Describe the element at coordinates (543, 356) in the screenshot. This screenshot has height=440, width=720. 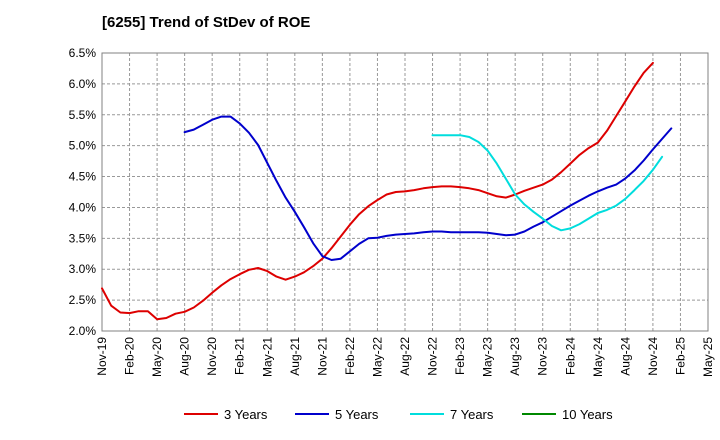
I see `x-tick-label: Nov-23` at that location.